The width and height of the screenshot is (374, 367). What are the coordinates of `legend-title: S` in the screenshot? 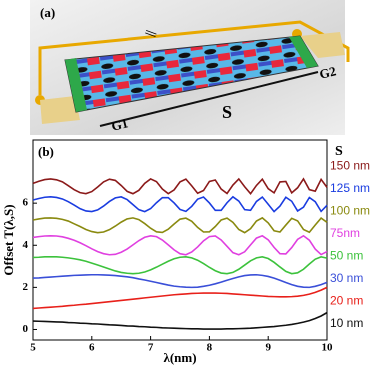 It's located at (339, 151).